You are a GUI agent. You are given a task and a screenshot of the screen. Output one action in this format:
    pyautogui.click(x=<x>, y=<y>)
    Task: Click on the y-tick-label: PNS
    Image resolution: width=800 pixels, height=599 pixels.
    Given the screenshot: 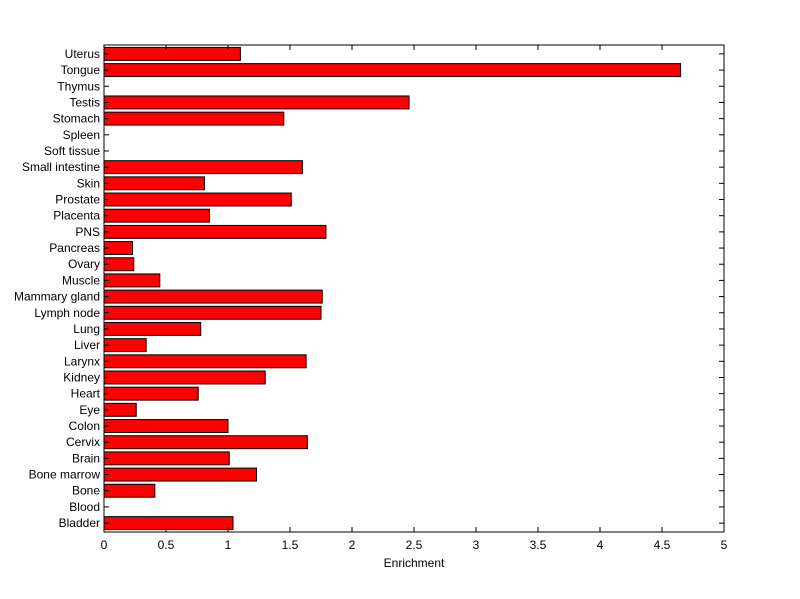 What is the action you would take?
    pyautogui.click(x=87, y=232)
    